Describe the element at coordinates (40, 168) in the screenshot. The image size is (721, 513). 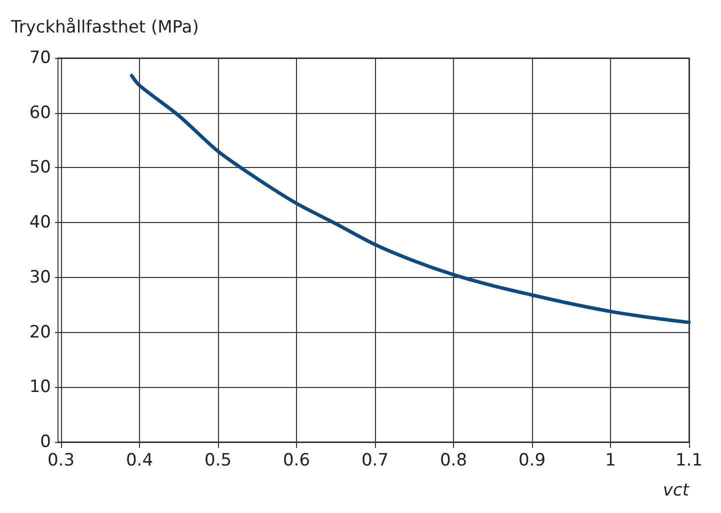
I see `y-tick-label: 50` at that location.